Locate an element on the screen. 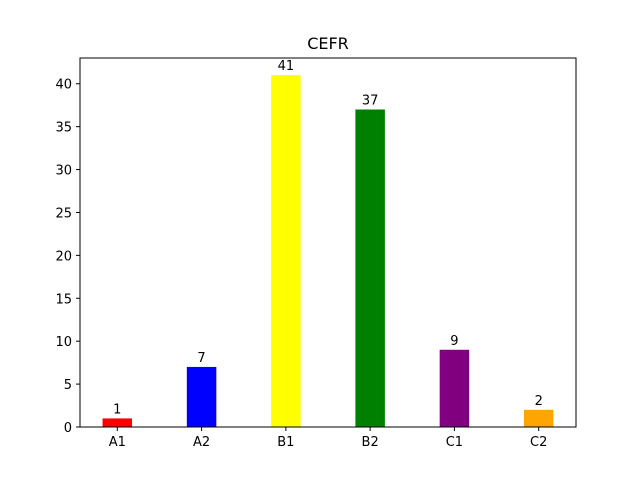 This screenshot has height=480, width=640. bar-value-label-c1: 9 is located at coordinates (454, 341).